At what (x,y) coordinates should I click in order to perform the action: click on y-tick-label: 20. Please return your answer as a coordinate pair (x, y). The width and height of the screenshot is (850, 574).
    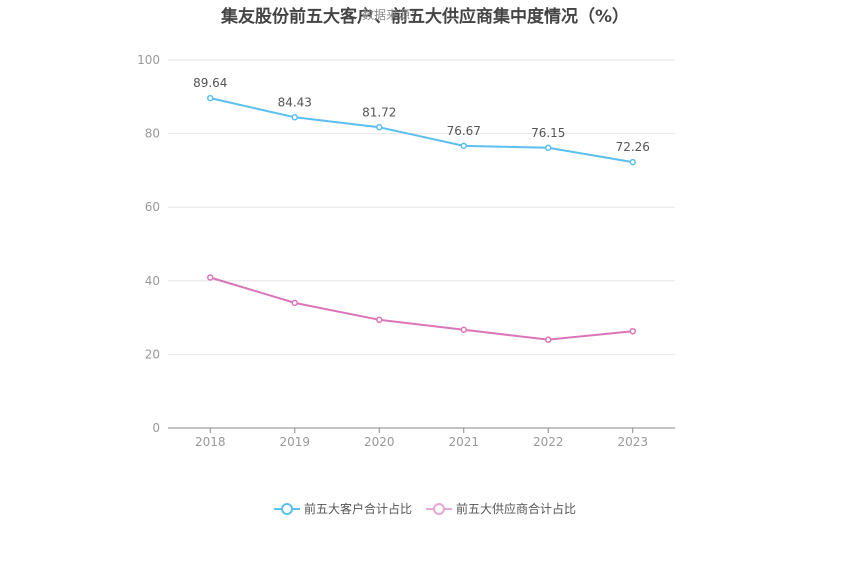
    Looking at the image, I should click on (152, 354).